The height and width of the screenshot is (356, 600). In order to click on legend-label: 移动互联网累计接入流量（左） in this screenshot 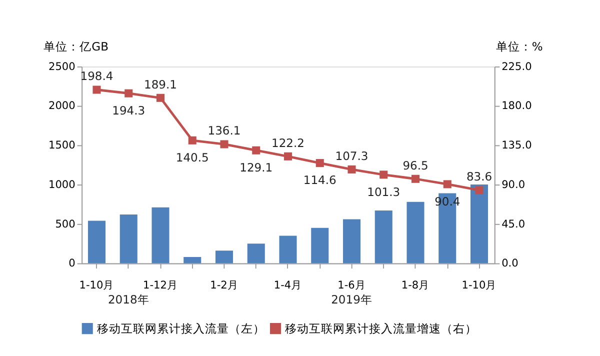, I will do `click(180, 328)`.